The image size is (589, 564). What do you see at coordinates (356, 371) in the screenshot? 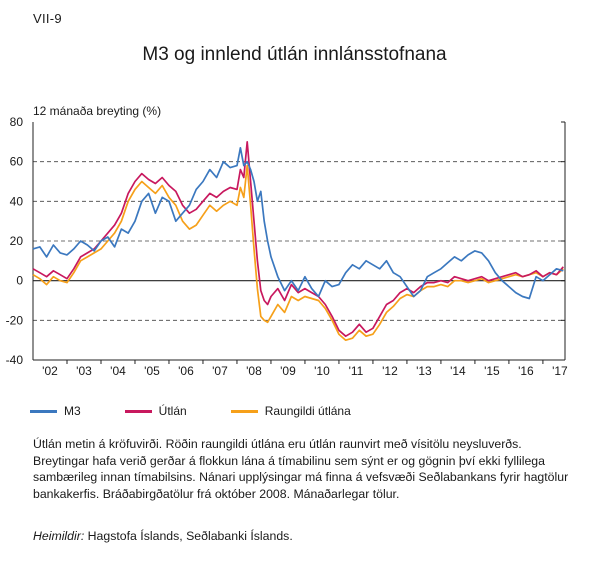
I see `x-tick-label: '11` at bounding box center [356, 371].